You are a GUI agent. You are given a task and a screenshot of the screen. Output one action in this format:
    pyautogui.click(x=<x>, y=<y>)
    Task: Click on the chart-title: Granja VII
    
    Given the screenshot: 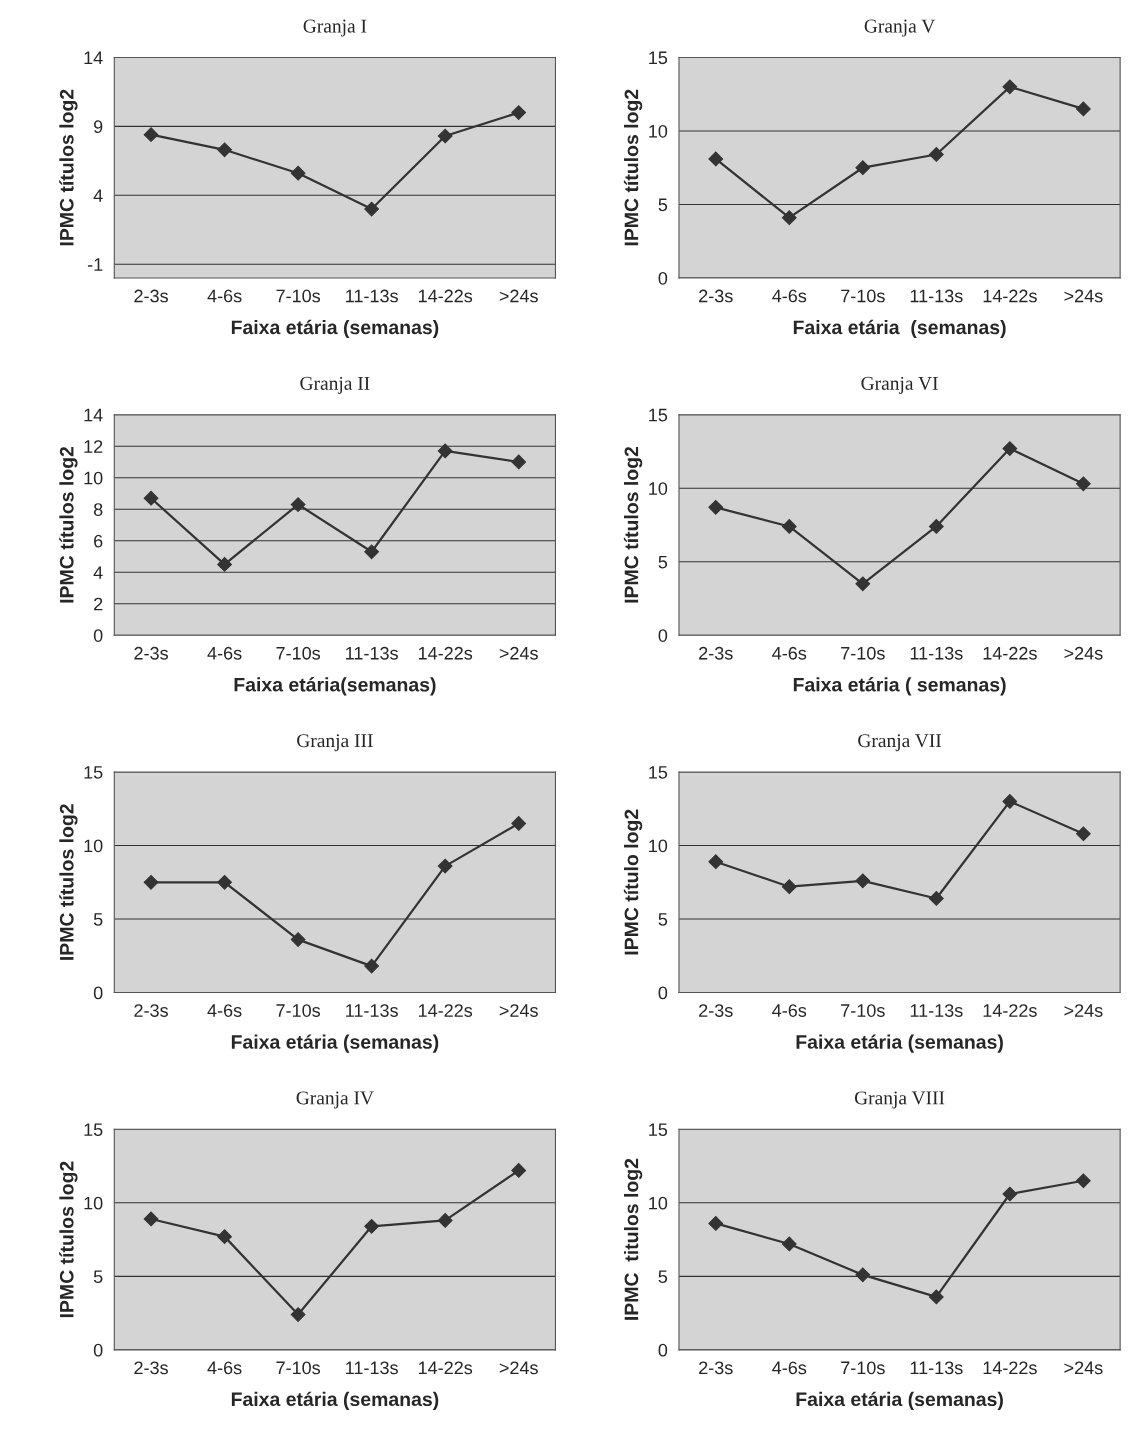 What is the action you would take?
    pyautogui.click(x=900, y=743)
    